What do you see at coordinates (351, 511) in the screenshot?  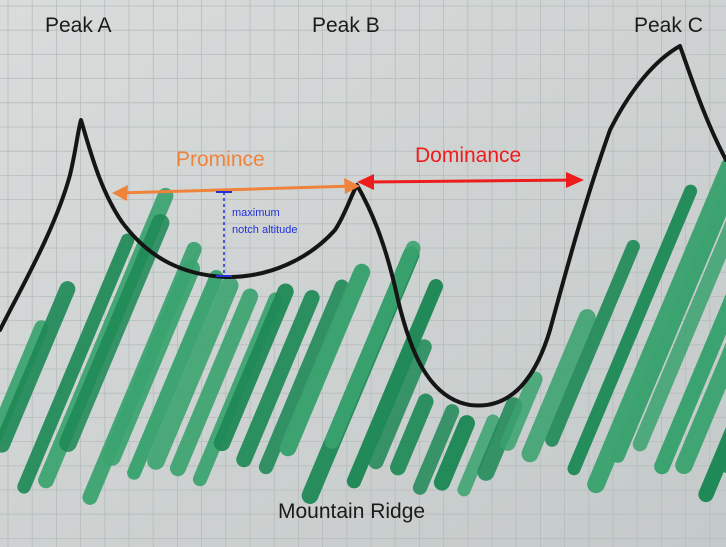 I see `mountain-ridge-caption: Mountain Ridge` at bounding box center [351, 511].